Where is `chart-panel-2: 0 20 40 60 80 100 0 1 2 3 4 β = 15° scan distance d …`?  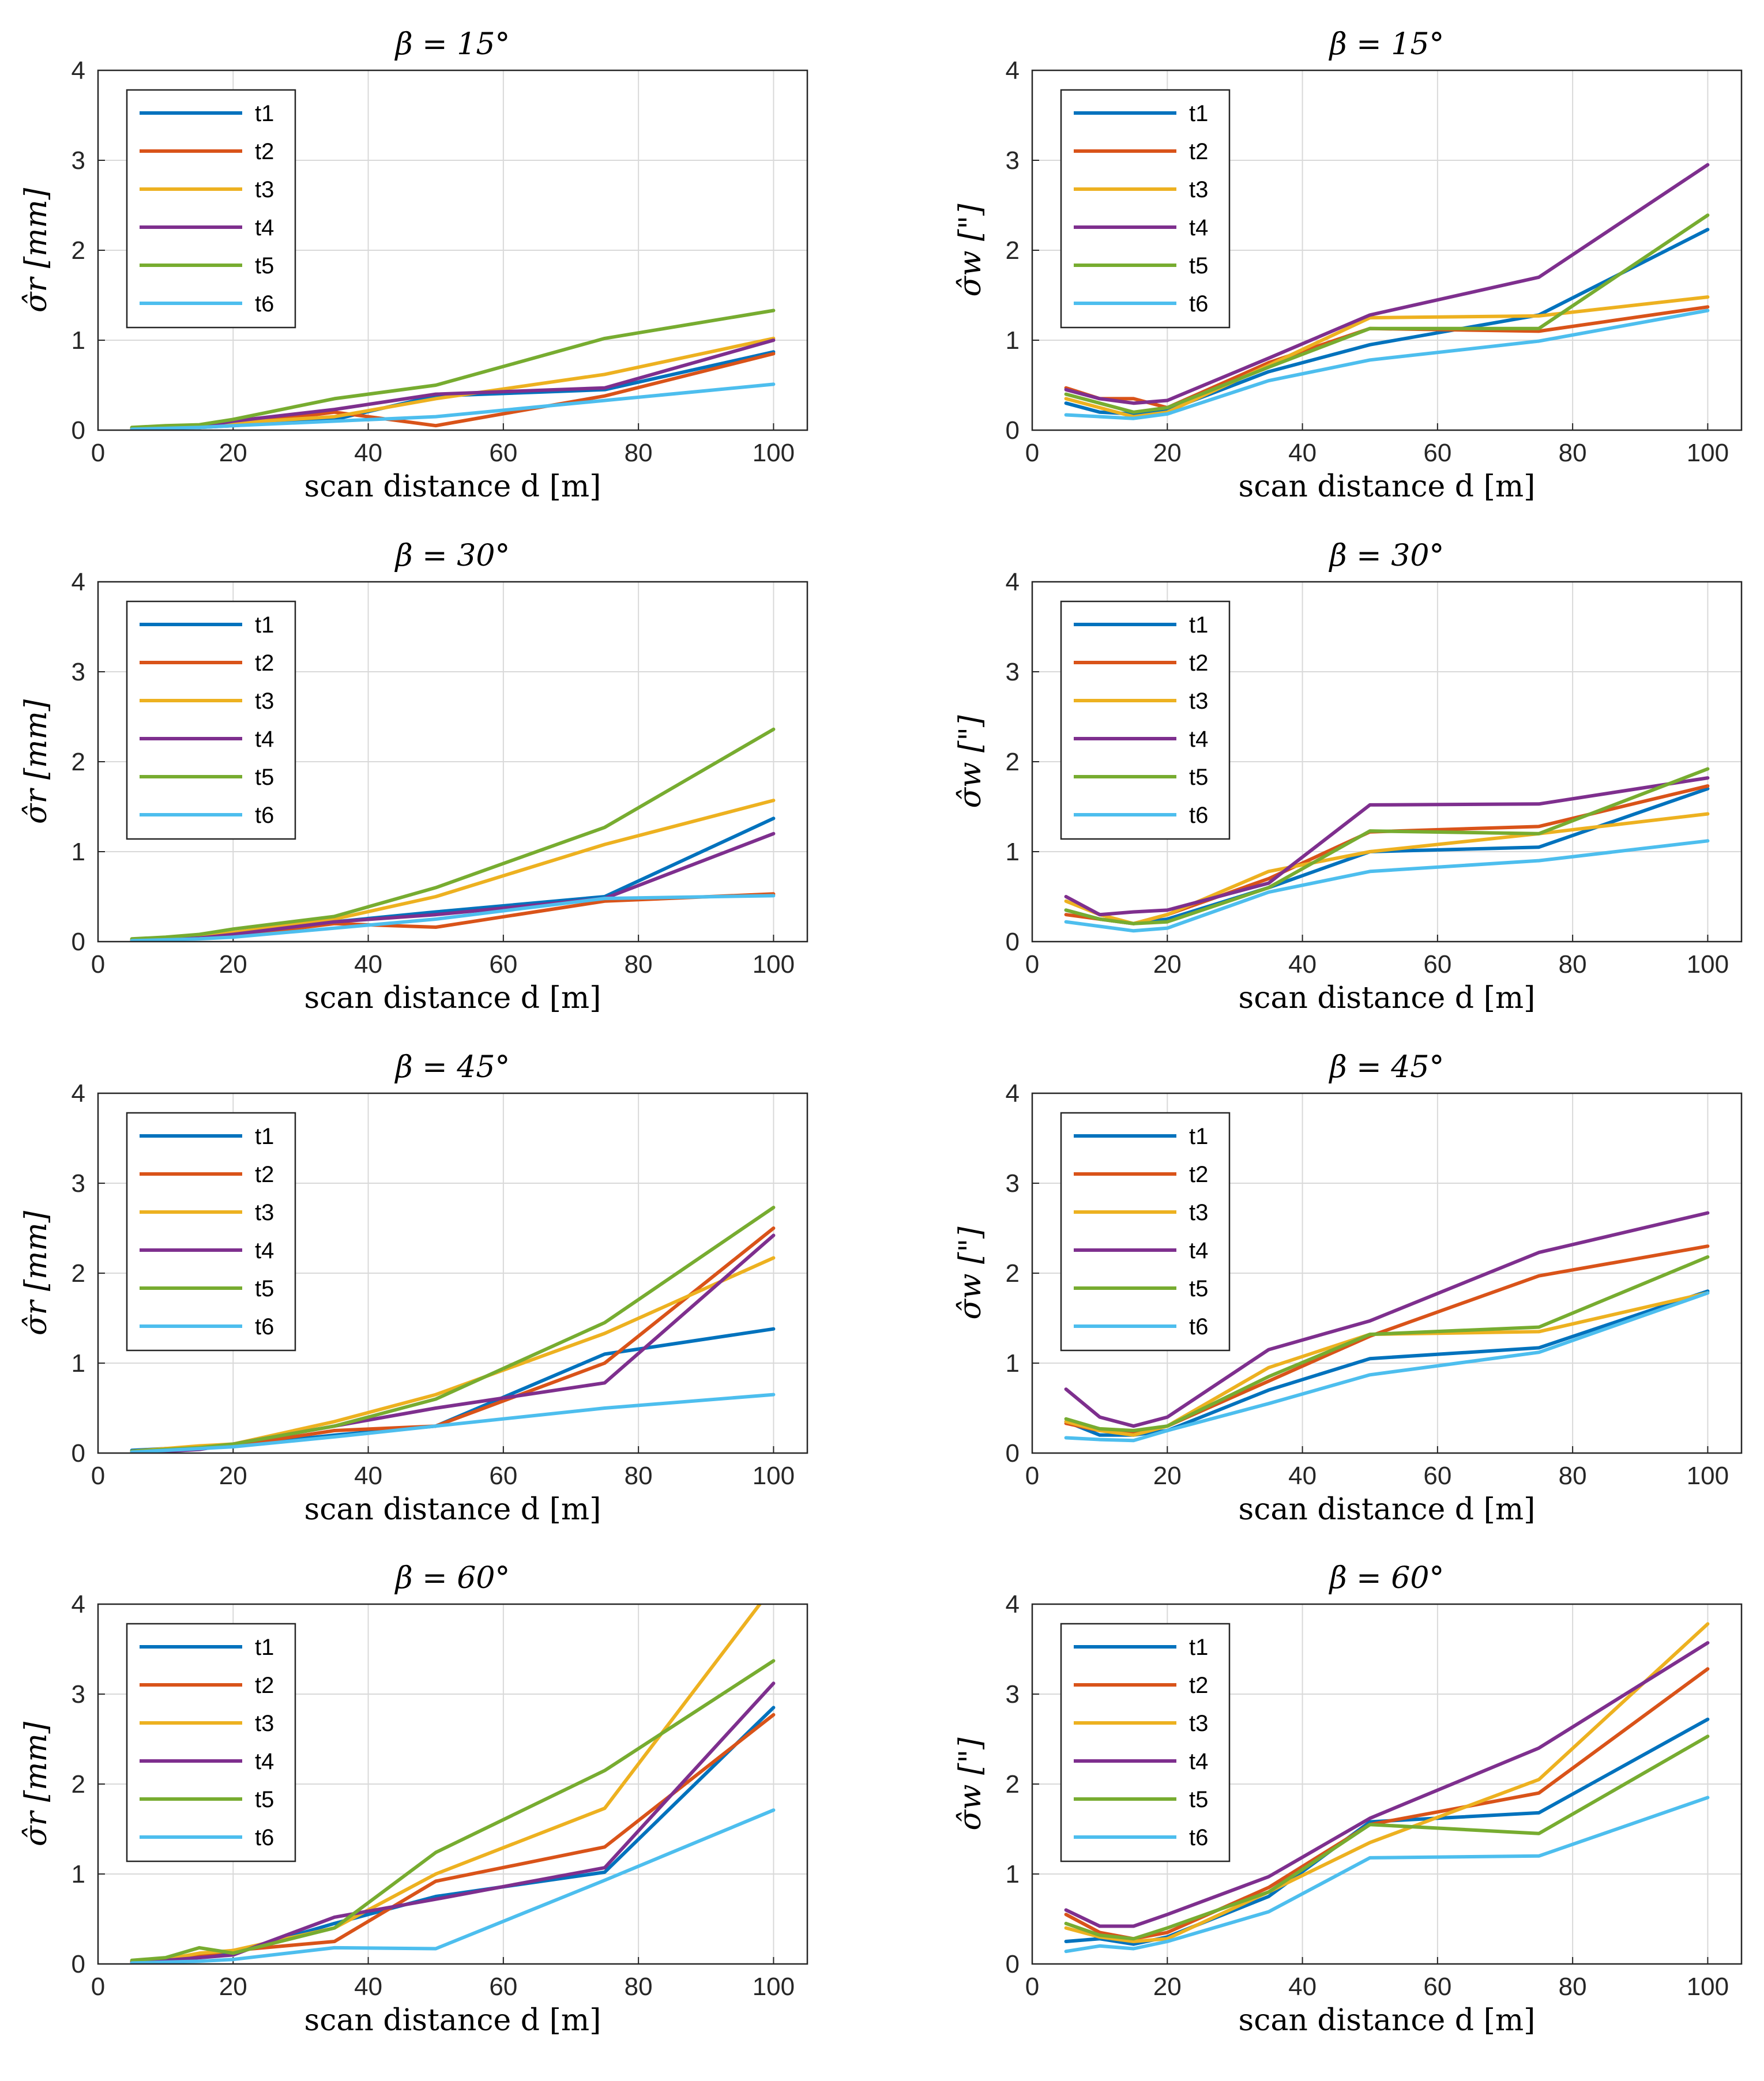
chart-panel-2: 0 20 40 60 80 100 0 1 2 3 4 β = 15° scan distance d … is located at coordinates (1348, 265).